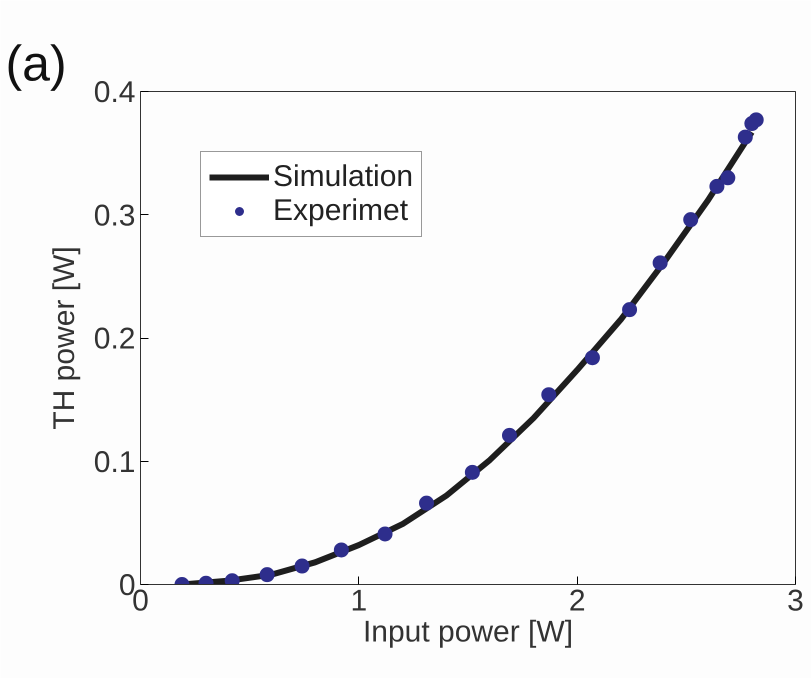  What do you see at coordinates (340, 211) in the screenshot?
I see `legend-label: Experimet` at bounding box center [340, 211].